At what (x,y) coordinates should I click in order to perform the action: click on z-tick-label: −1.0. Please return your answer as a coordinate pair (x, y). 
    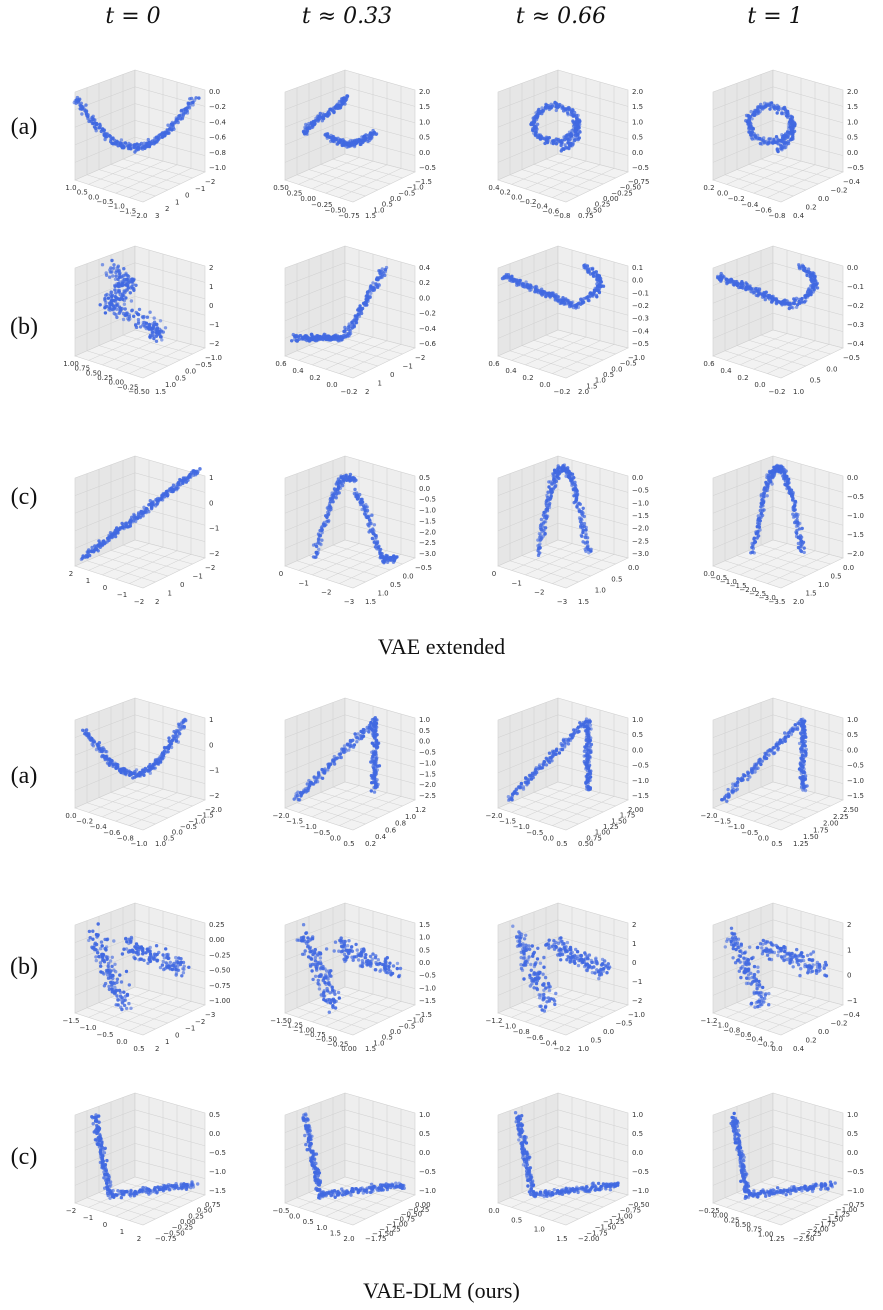
    Looking at the image, I should click on (427, 763).